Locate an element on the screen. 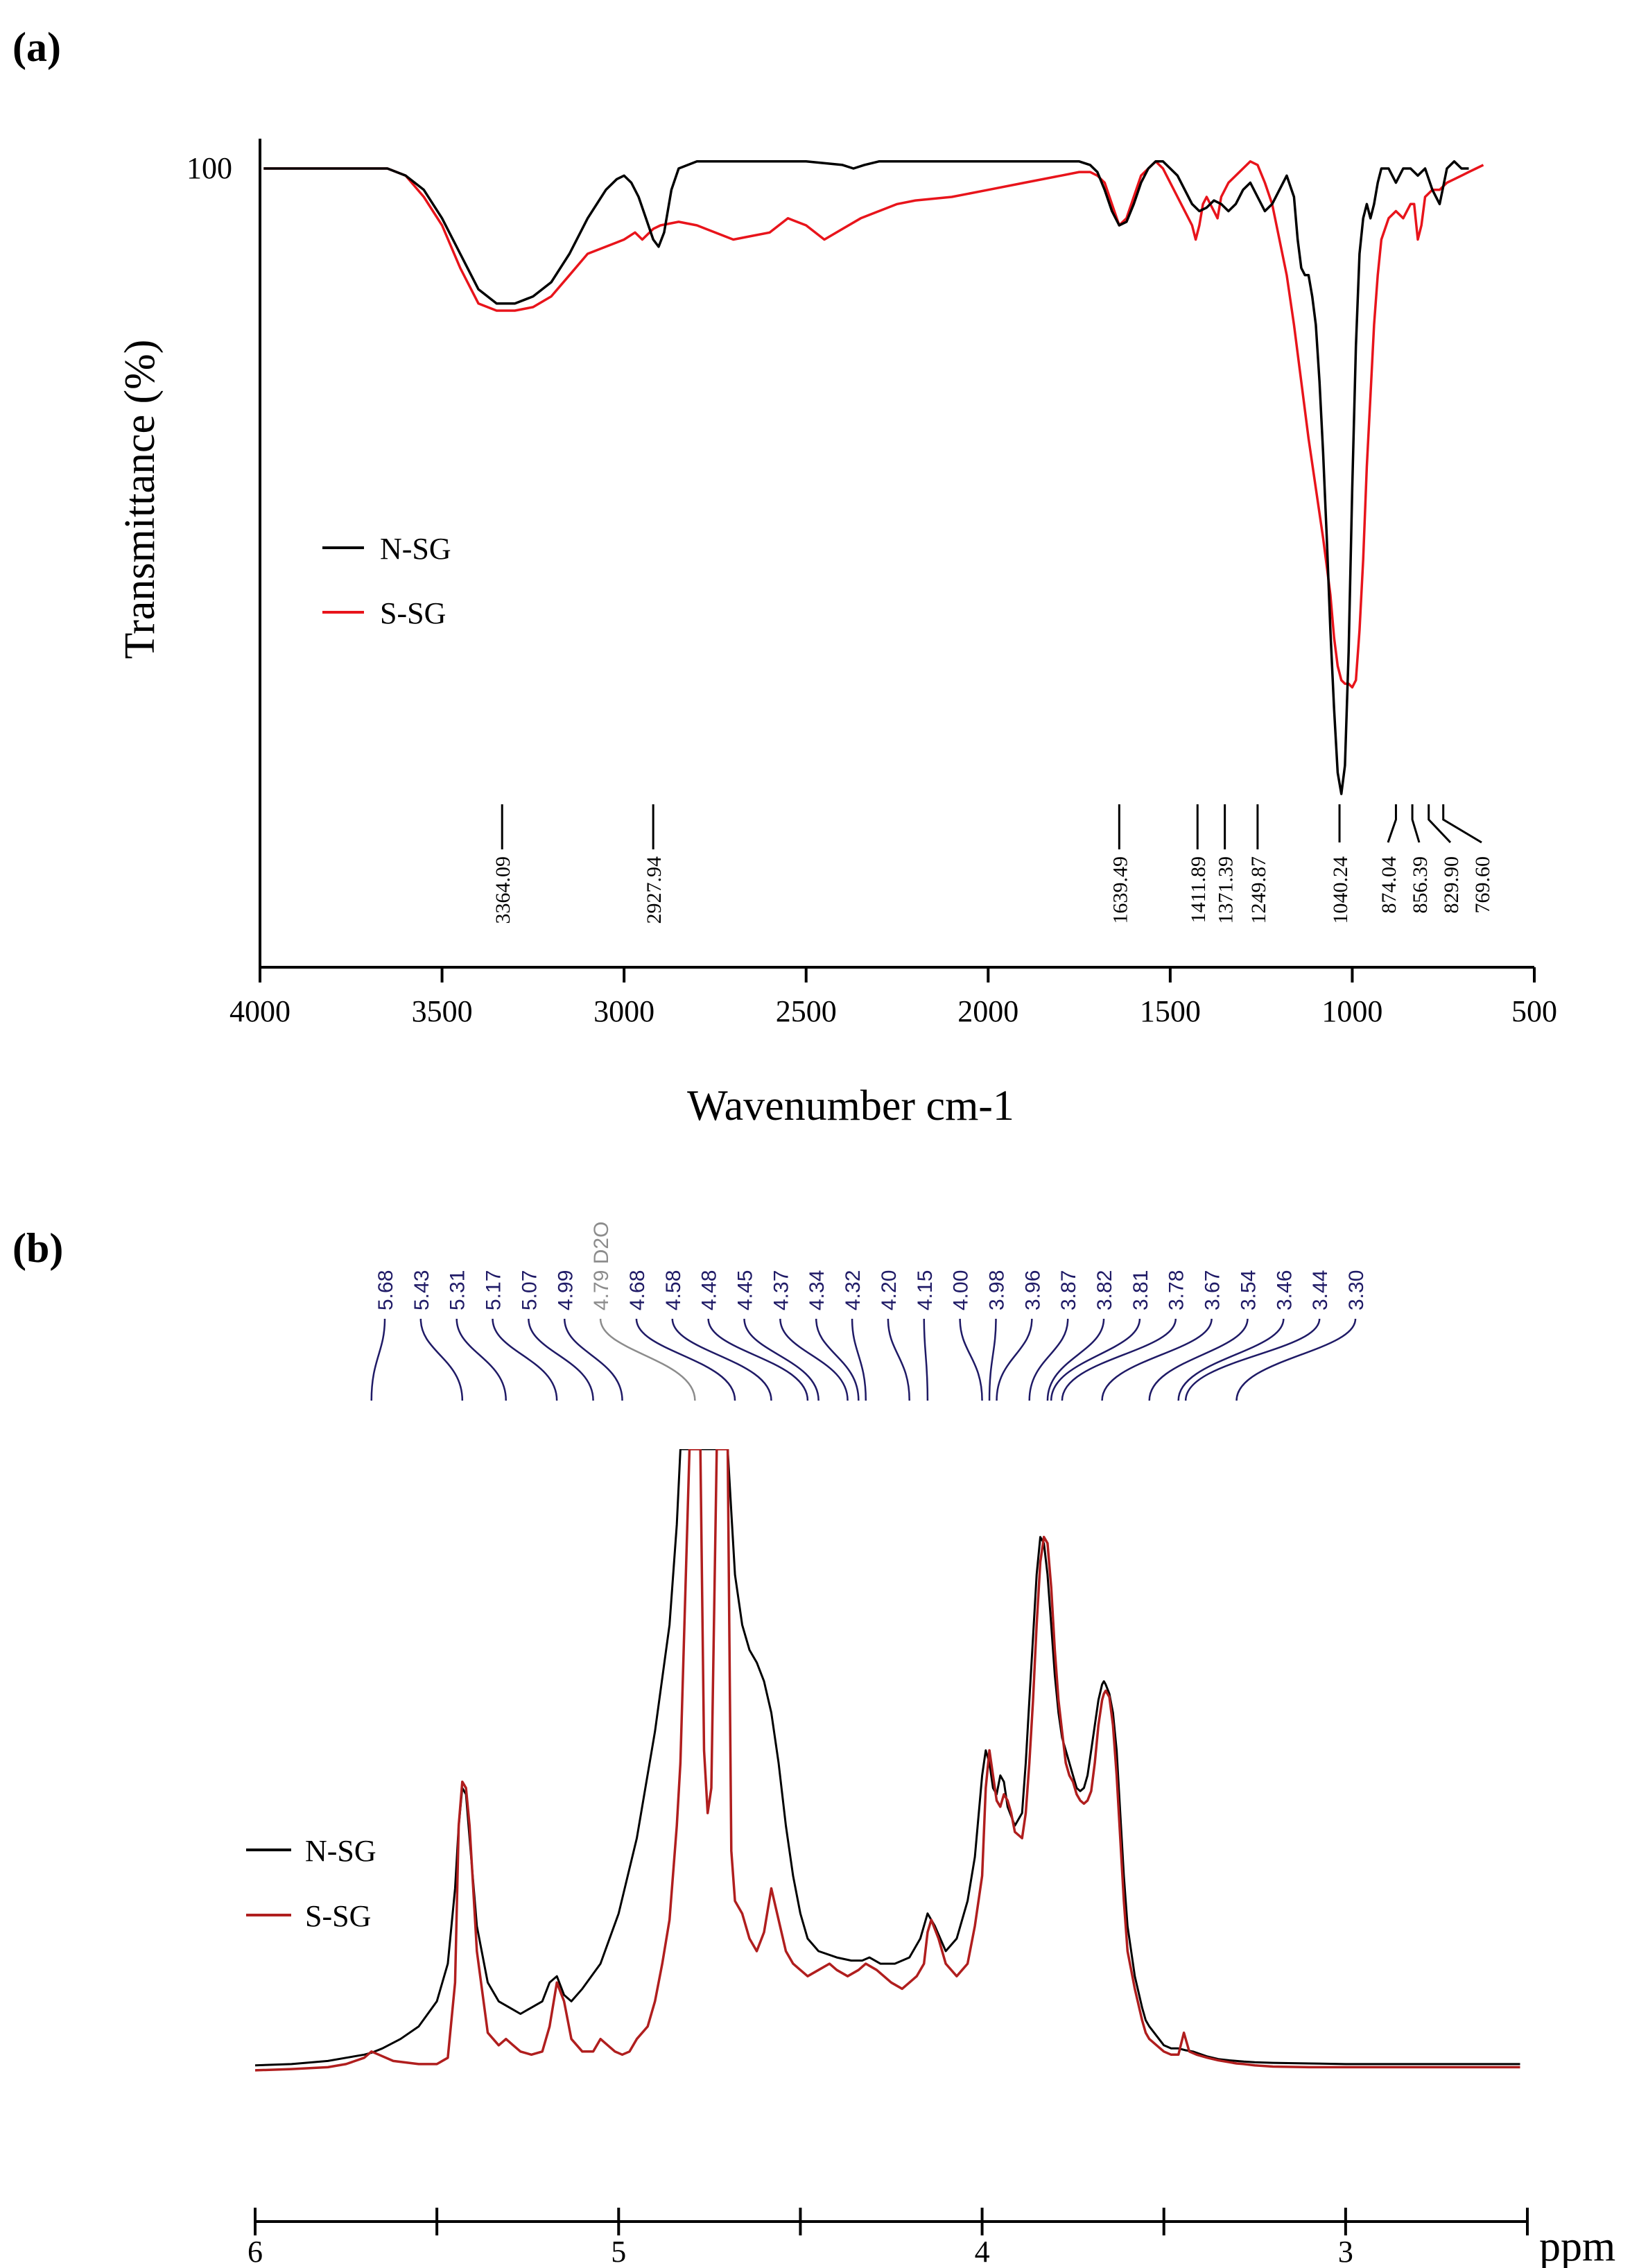 This screenshot has height=2268, width=1648. nmr-peak-label: 4.20 is located at coordinates (889, 1290).